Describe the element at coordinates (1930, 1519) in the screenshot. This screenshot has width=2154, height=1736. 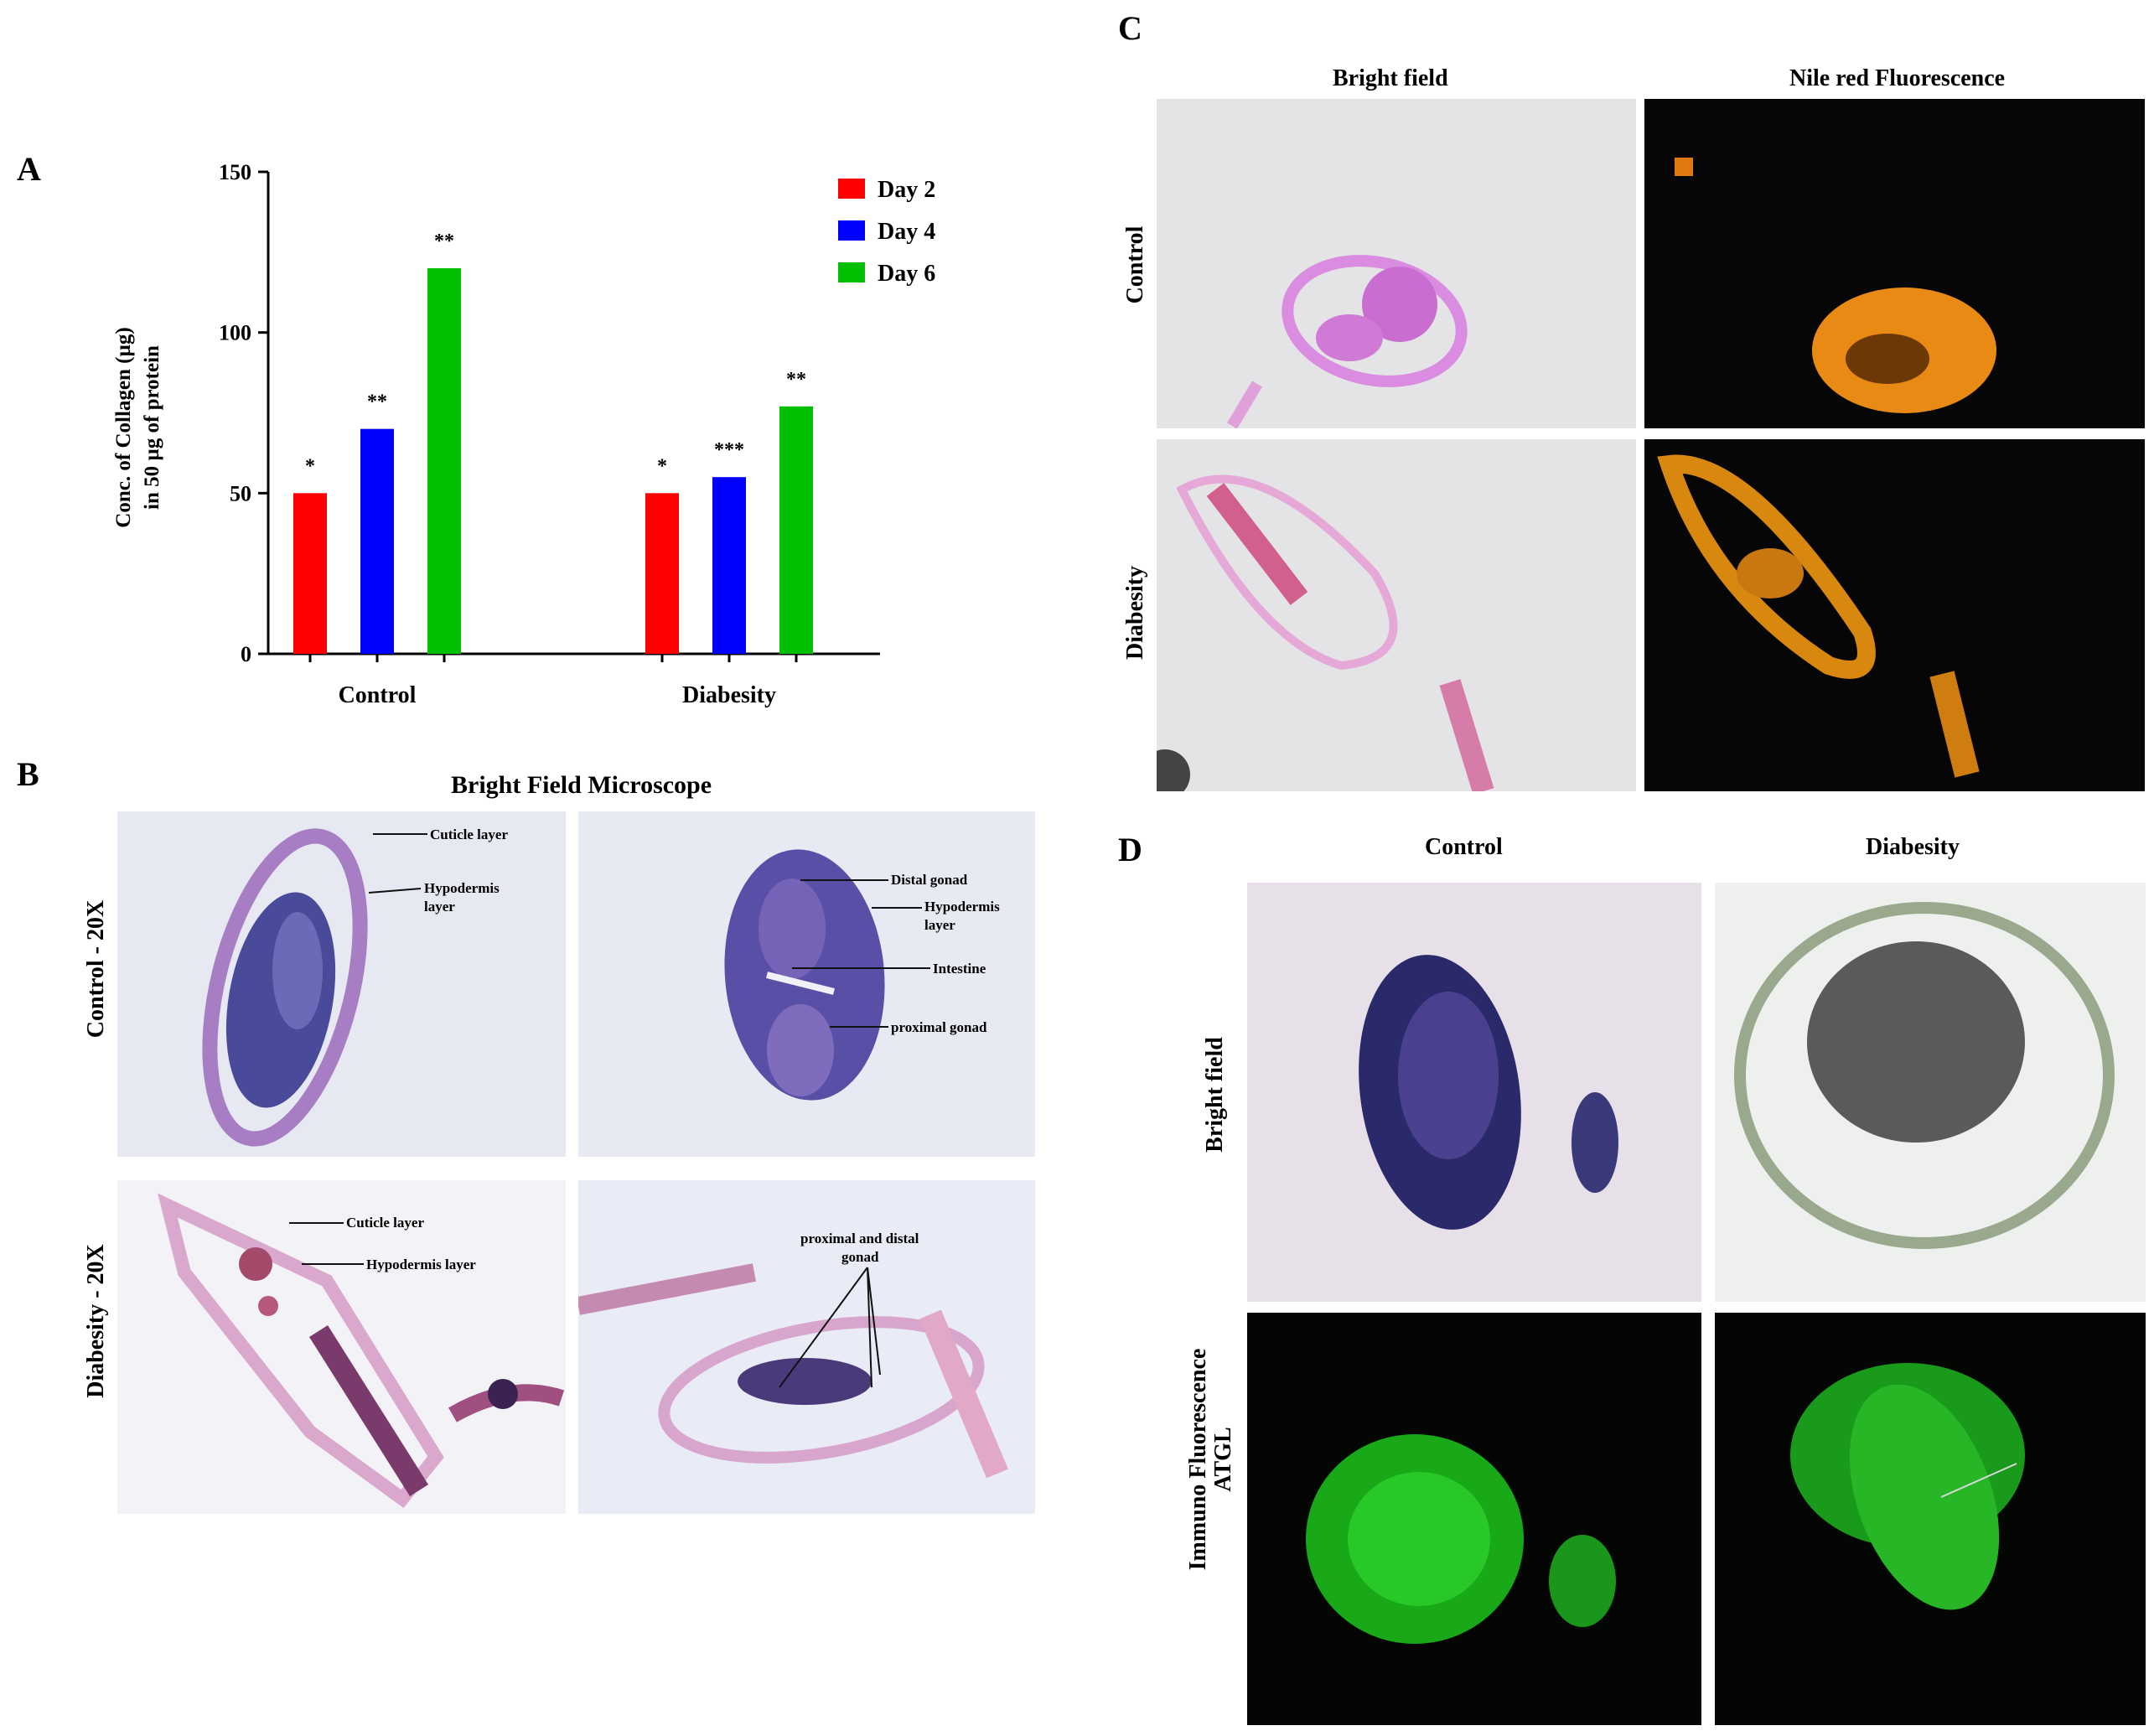
I see `micrograph-diabesity-d-atgl` at that location.